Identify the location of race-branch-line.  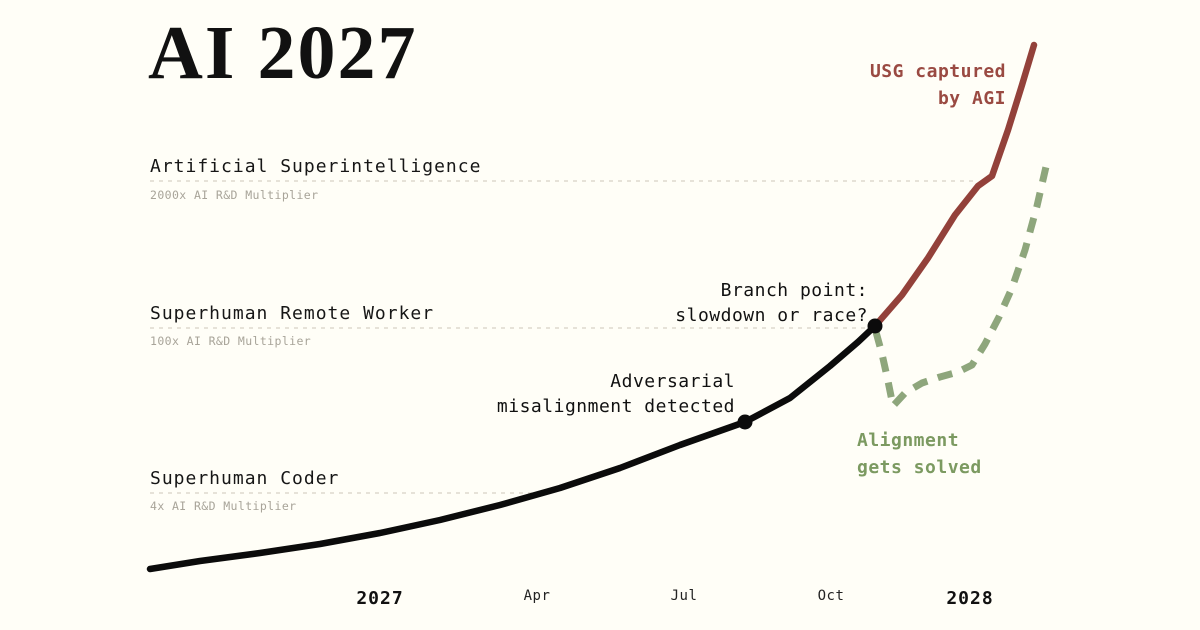
(954, 185).